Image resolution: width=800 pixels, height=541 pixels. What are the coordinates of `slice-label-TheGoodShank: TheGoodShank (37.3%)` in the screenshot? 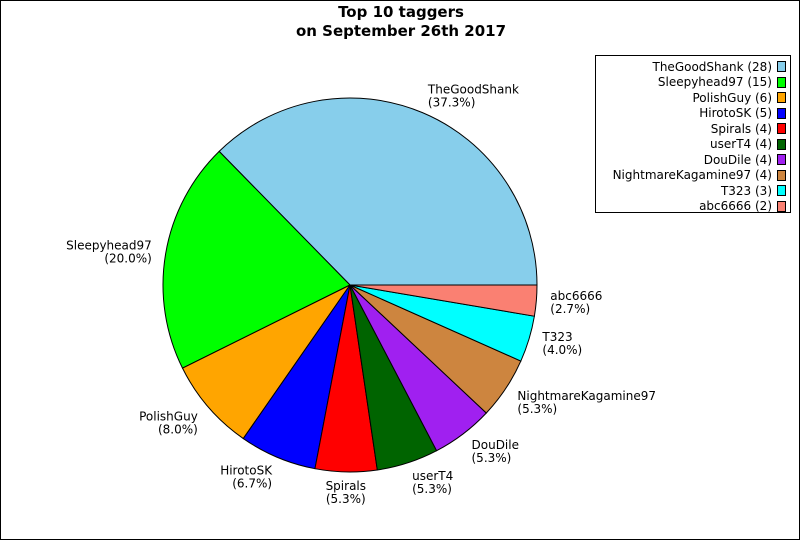 It's located at (473, 96).